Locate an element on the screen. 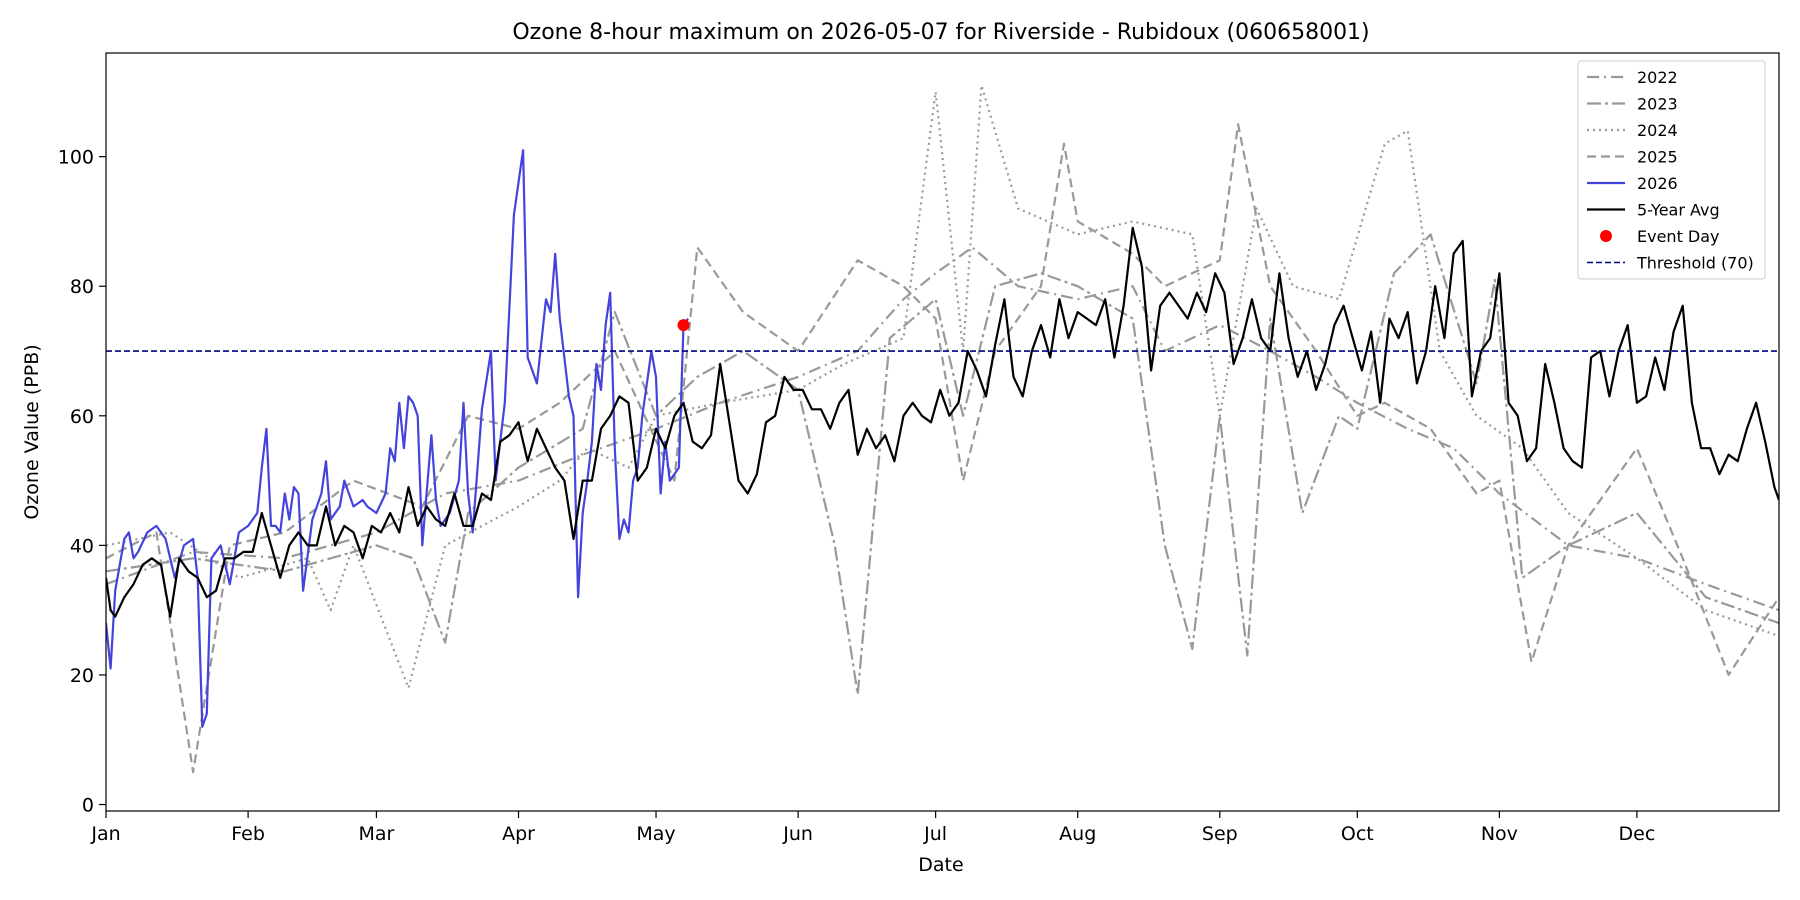 The width and height of the screenshot is (1800, 900). legend-entry-2025: 2025 is located at coordinates (1632, 157).